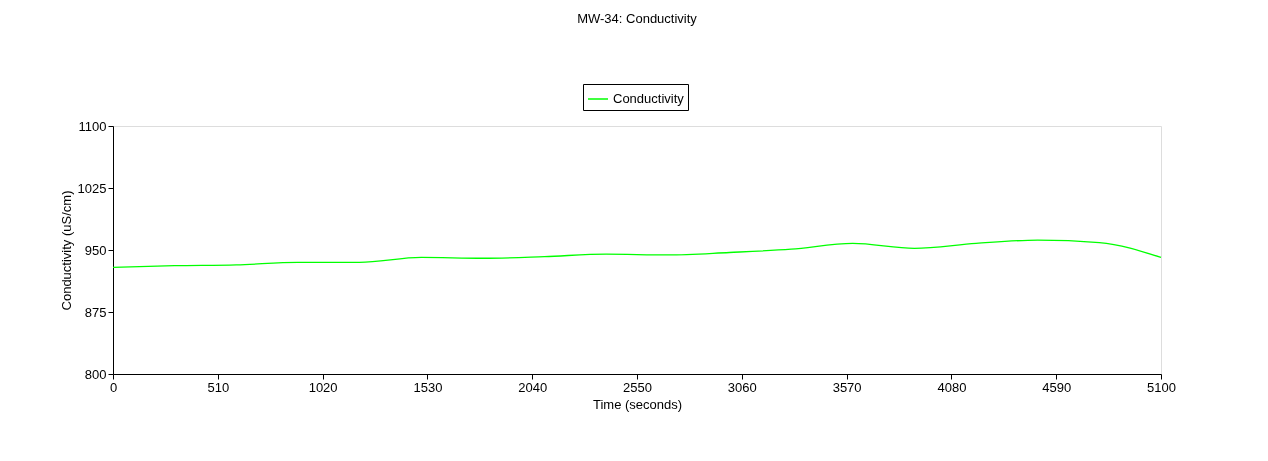 This screenshot has width=1268, height=461. Describe the element at coordinates (95, 312) in the screenshot. I see `y-tick-label: 875` at that location.